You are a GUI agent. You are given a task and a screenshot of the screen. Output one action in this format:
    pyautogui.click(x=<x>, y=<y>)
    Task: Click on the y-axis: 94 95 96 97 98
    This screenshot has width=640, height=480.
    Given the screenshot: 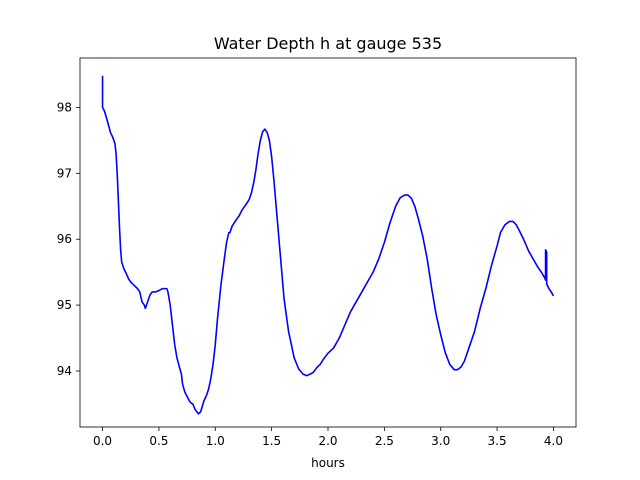 What is the action you would take?
    pyautogui.click(x=68, y=239)
    